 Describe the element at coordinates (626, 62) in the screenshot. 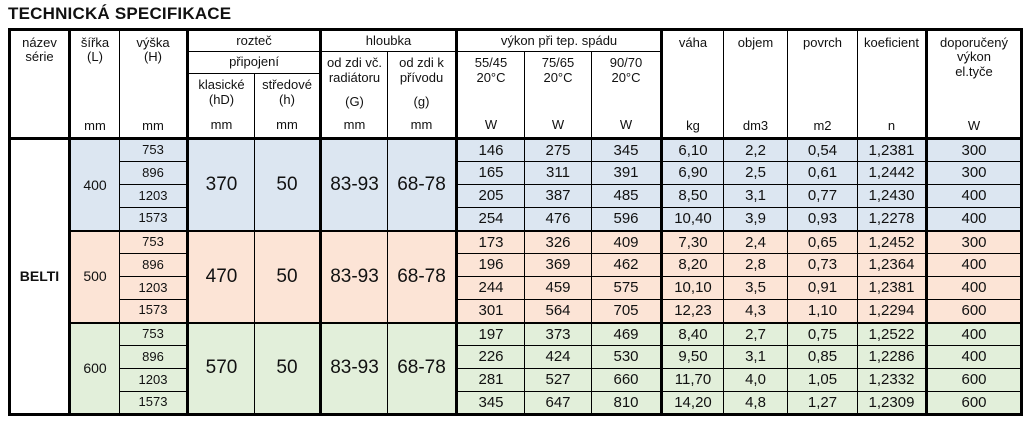

I see `header-vykon-9070-ratio: 90/70` at that location.